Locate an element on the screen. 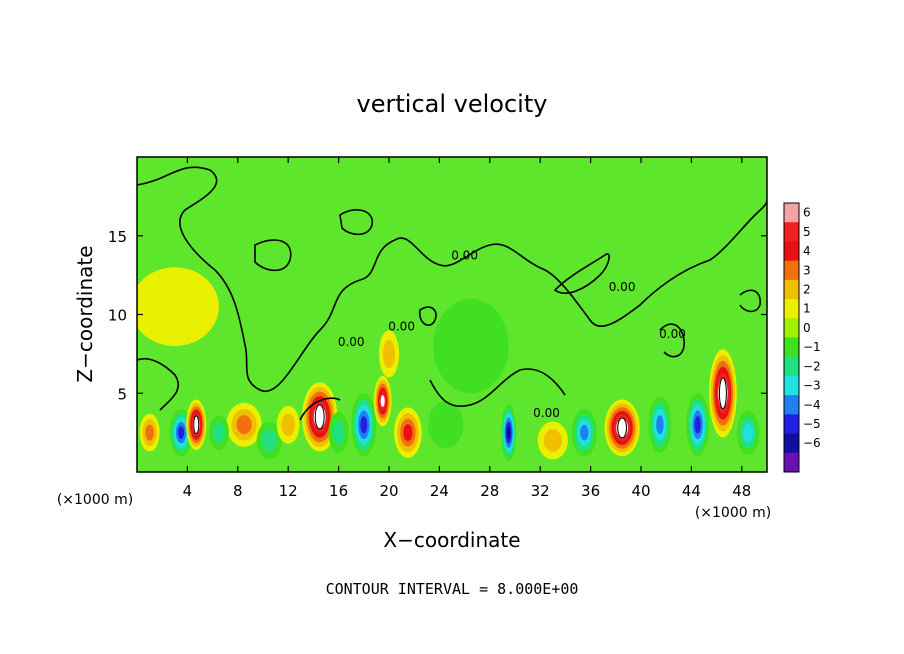 The image size is (904, 654). x-tick-label: 28 is located at coordinates (489, 491).